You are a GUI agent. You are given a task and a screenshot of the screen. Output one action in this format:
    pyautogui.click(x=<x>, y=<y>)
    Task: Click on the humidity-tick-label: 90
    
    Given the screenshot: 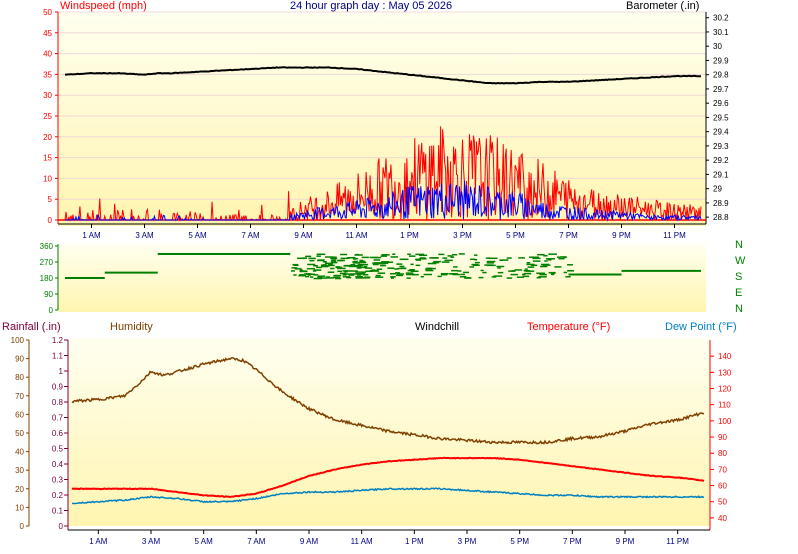 What is the action you would take?
    pyautogui.click(x=19, y=359)
    